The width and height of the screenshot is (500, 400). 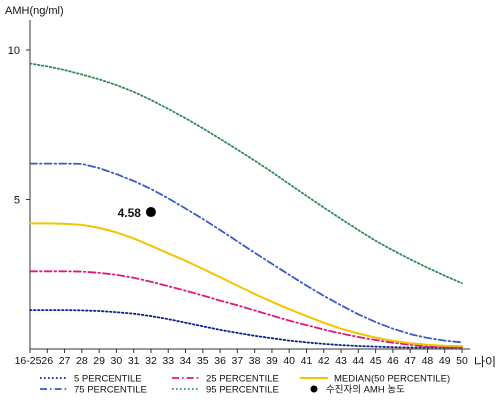 What do you see at coordinates (324, 361) in the screenshot?
I see `x-tick-label: 42` at bounding box center [324, 361].